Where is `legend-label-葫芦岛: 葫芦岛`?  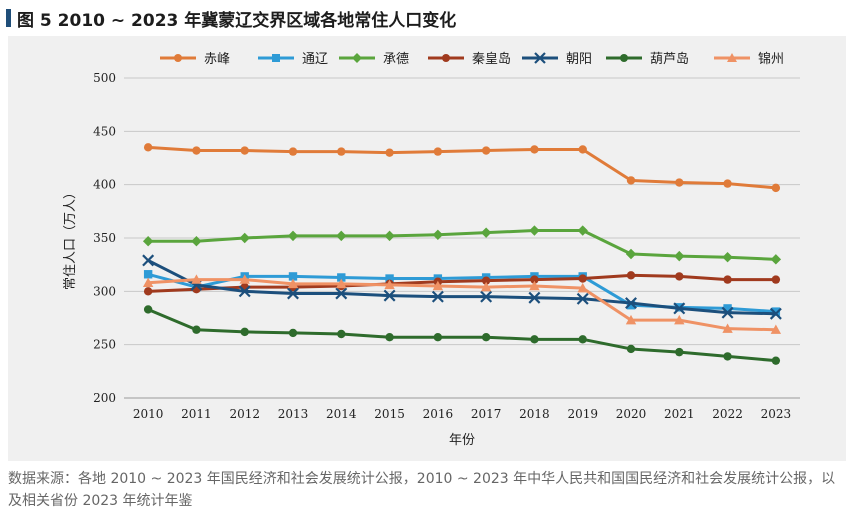
legend-label-葫芦岛: 葫芦岛 is located at coordinates (669, 59).